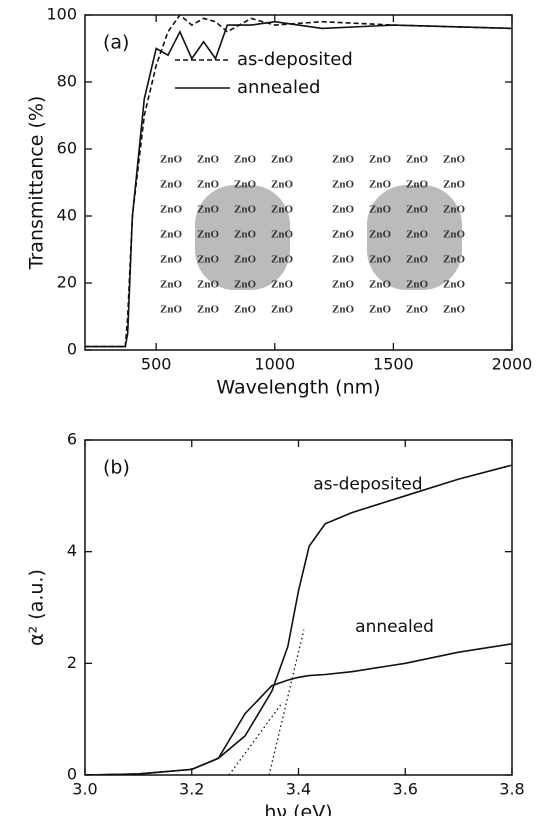  Describe the element at coordinates (67, 81) in the screenshot. I see `y-tick-label: 80` at that location.